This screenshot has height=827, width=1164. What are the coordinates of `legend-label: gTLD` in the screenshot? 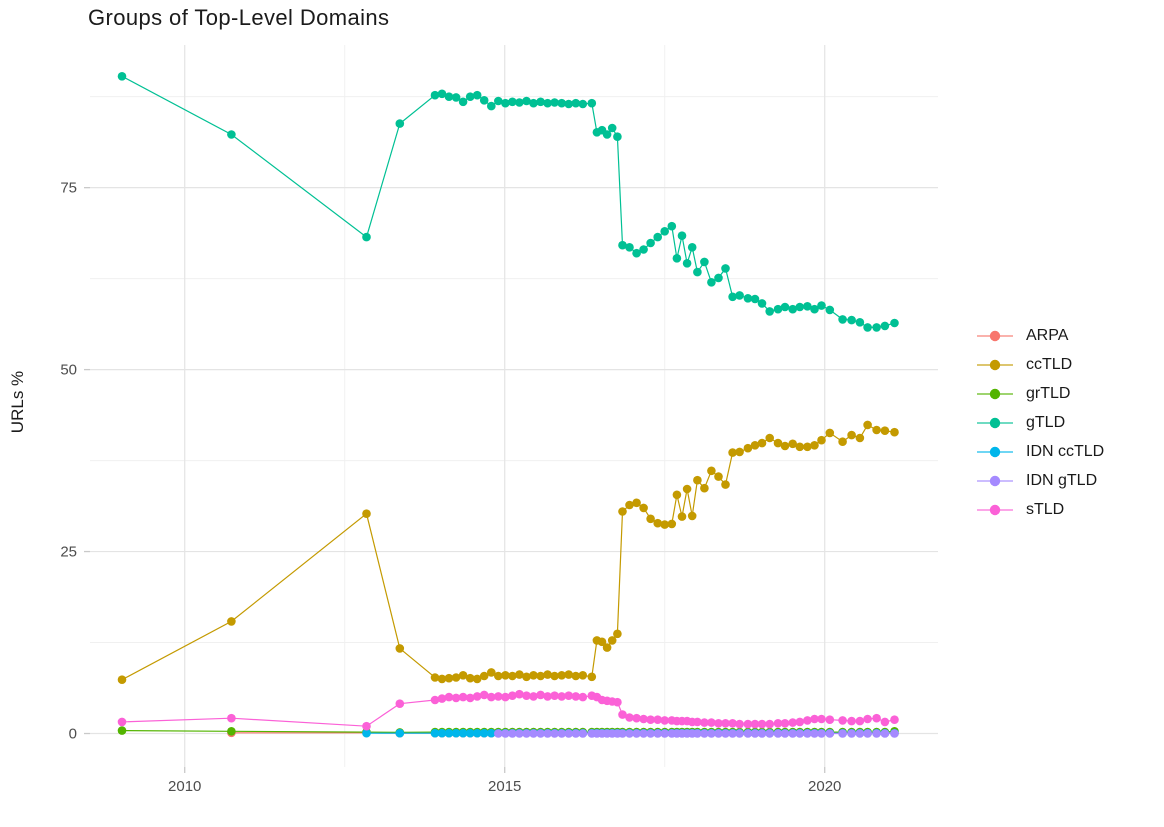 It's located at (1046, 422).